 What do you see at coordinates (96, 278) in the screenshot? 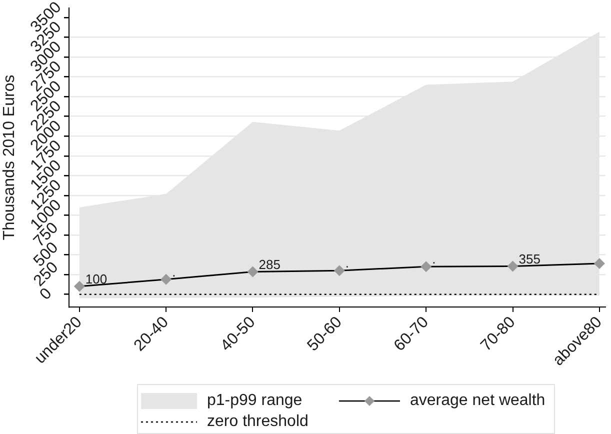
I see `data-label: 100` at bounding box center [96, 278].